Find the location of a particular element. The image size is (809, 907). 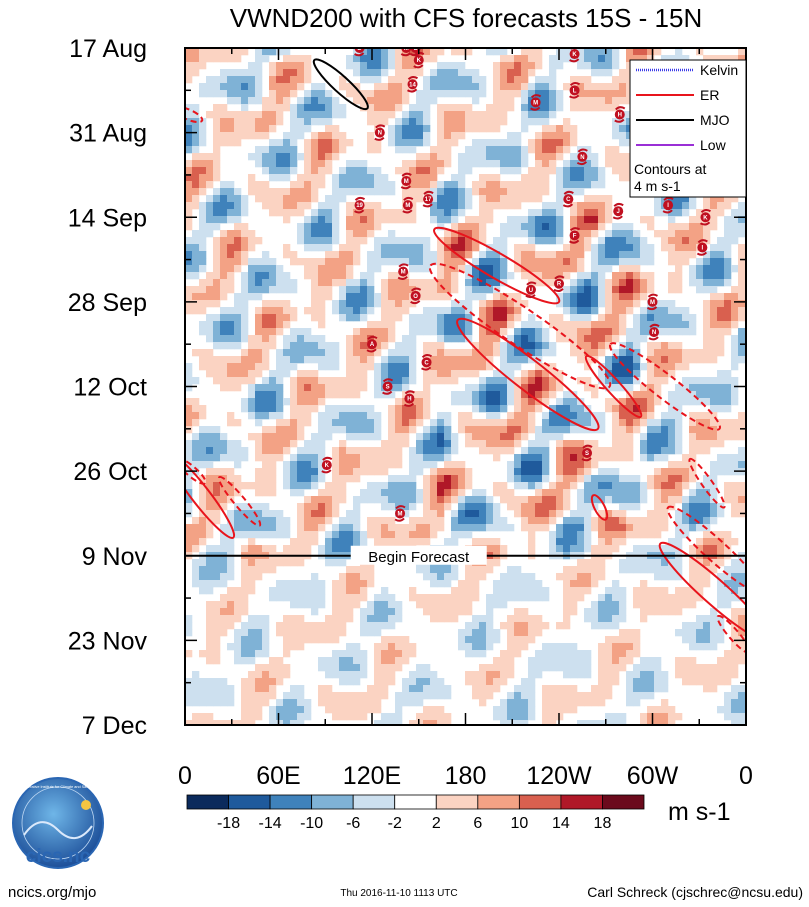

field-cell-1957 is located at coordinates (385, 283).